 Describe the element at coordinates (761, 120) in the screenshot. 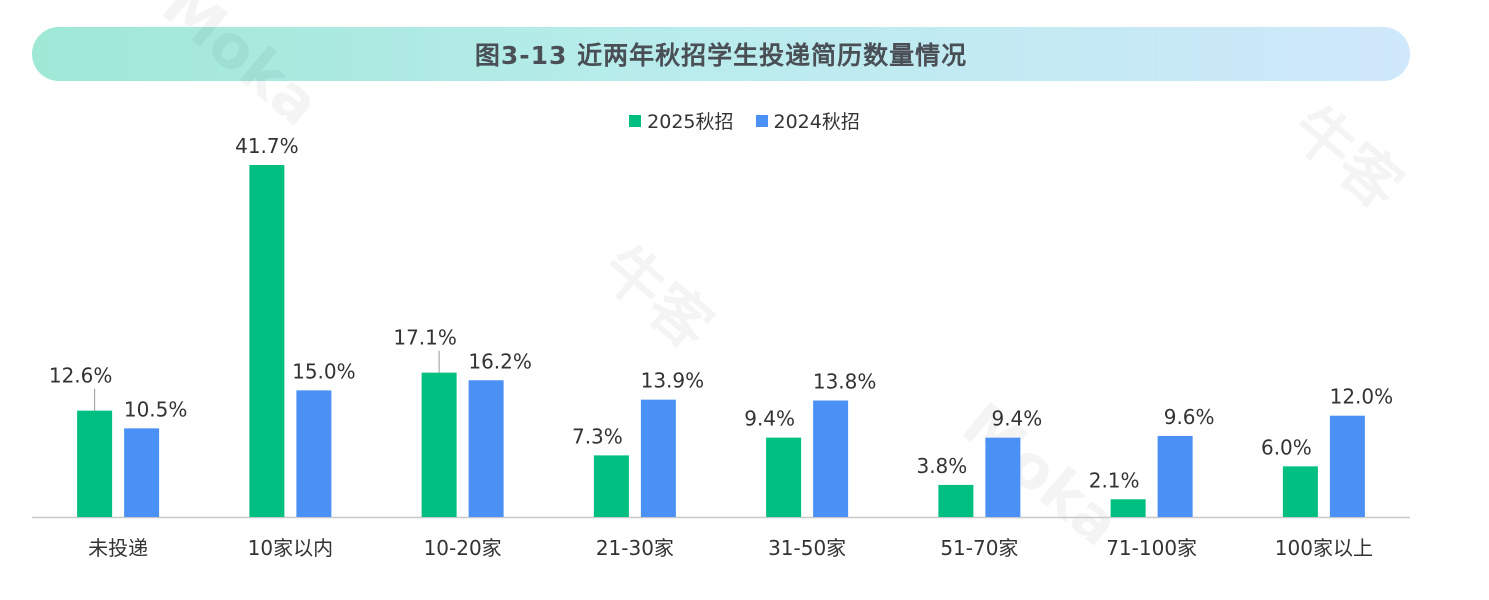

I see `legend-swatch-2024` at that location.